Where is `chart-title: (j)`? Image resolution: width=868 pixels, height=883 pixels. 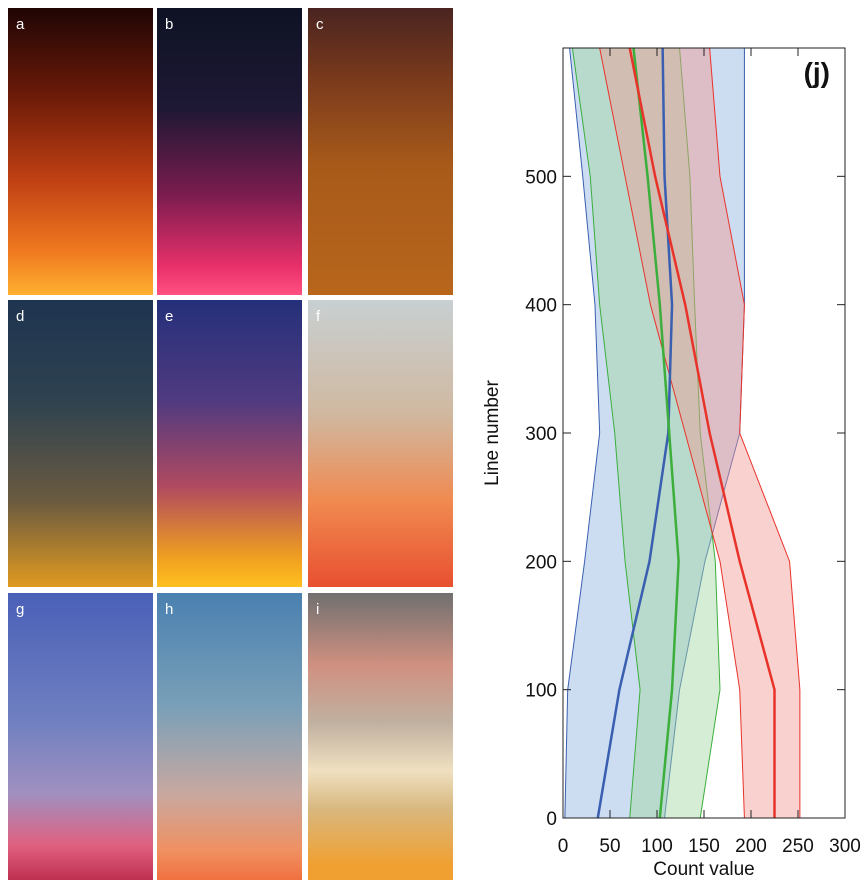 chart-title: (j) is located at coordinates (817, 72).